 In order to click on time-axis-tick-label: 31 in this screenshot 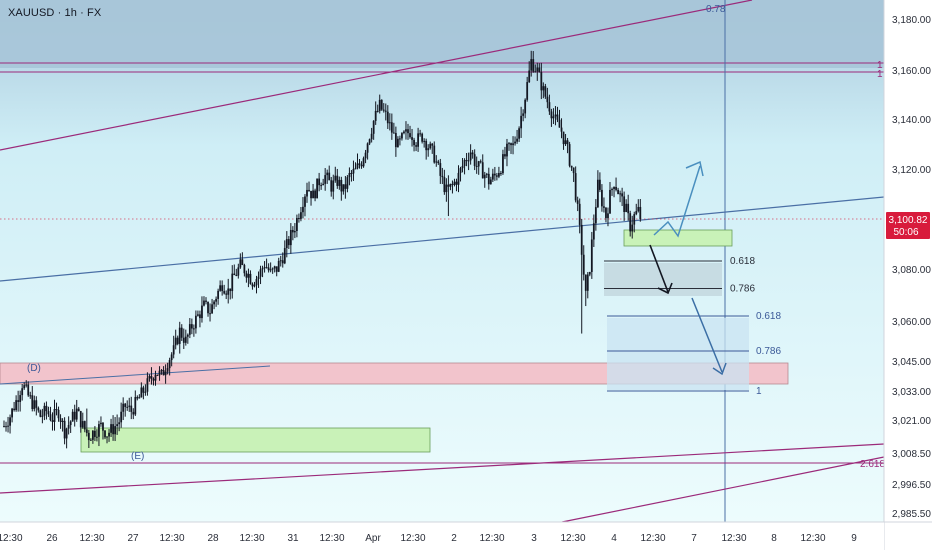, I will do `click(293, 538)`.